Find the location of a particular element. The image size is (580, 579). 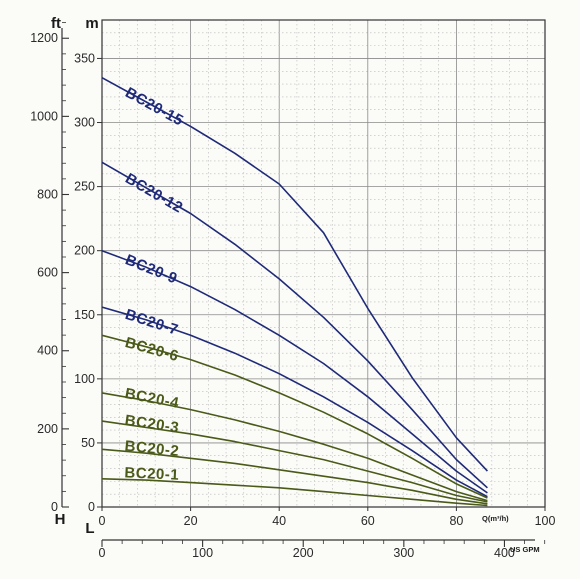

gpm-axis-unit: US GPM is located at coordinates (525, 549).